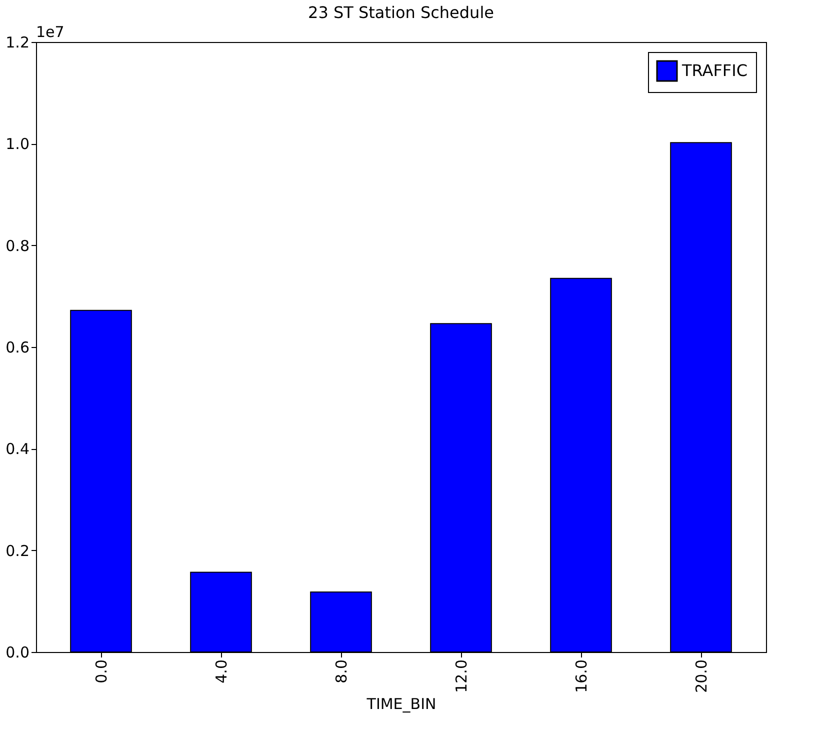  I want to click on x-tick-label: 12.0, so click(461, 676).